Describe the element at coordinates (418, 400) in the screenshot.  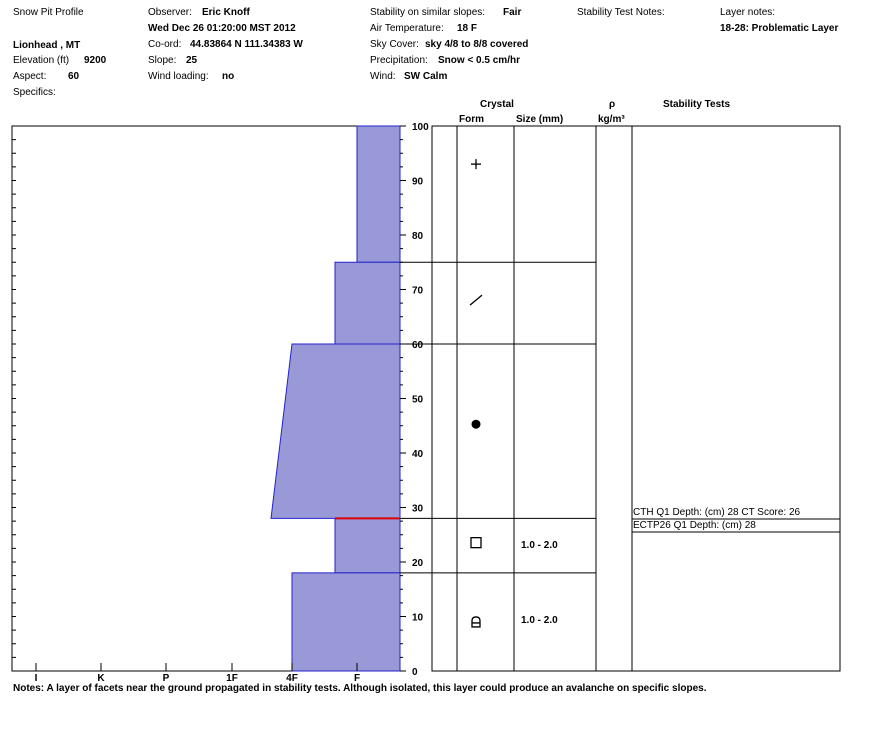
I see `depth-tick-label: 50` at that location.